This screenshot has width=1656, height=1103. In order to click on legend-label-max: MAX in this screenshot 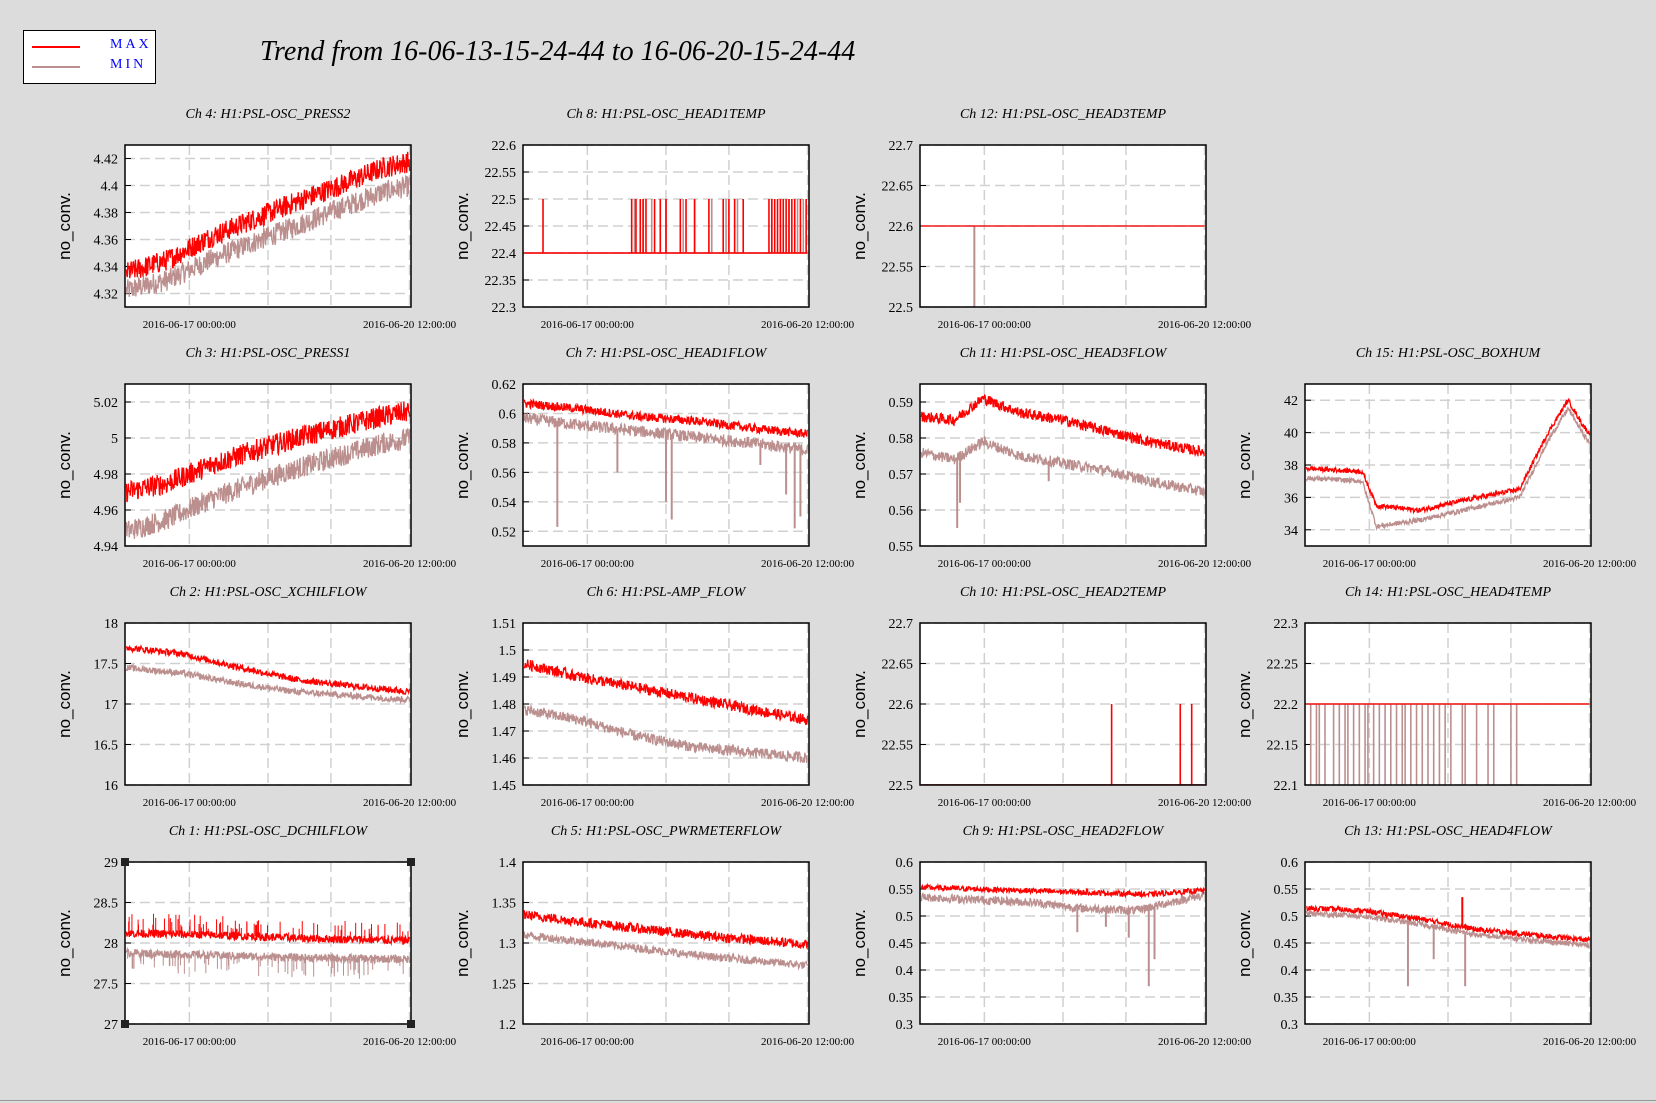, I will do `click(131, 44)`.